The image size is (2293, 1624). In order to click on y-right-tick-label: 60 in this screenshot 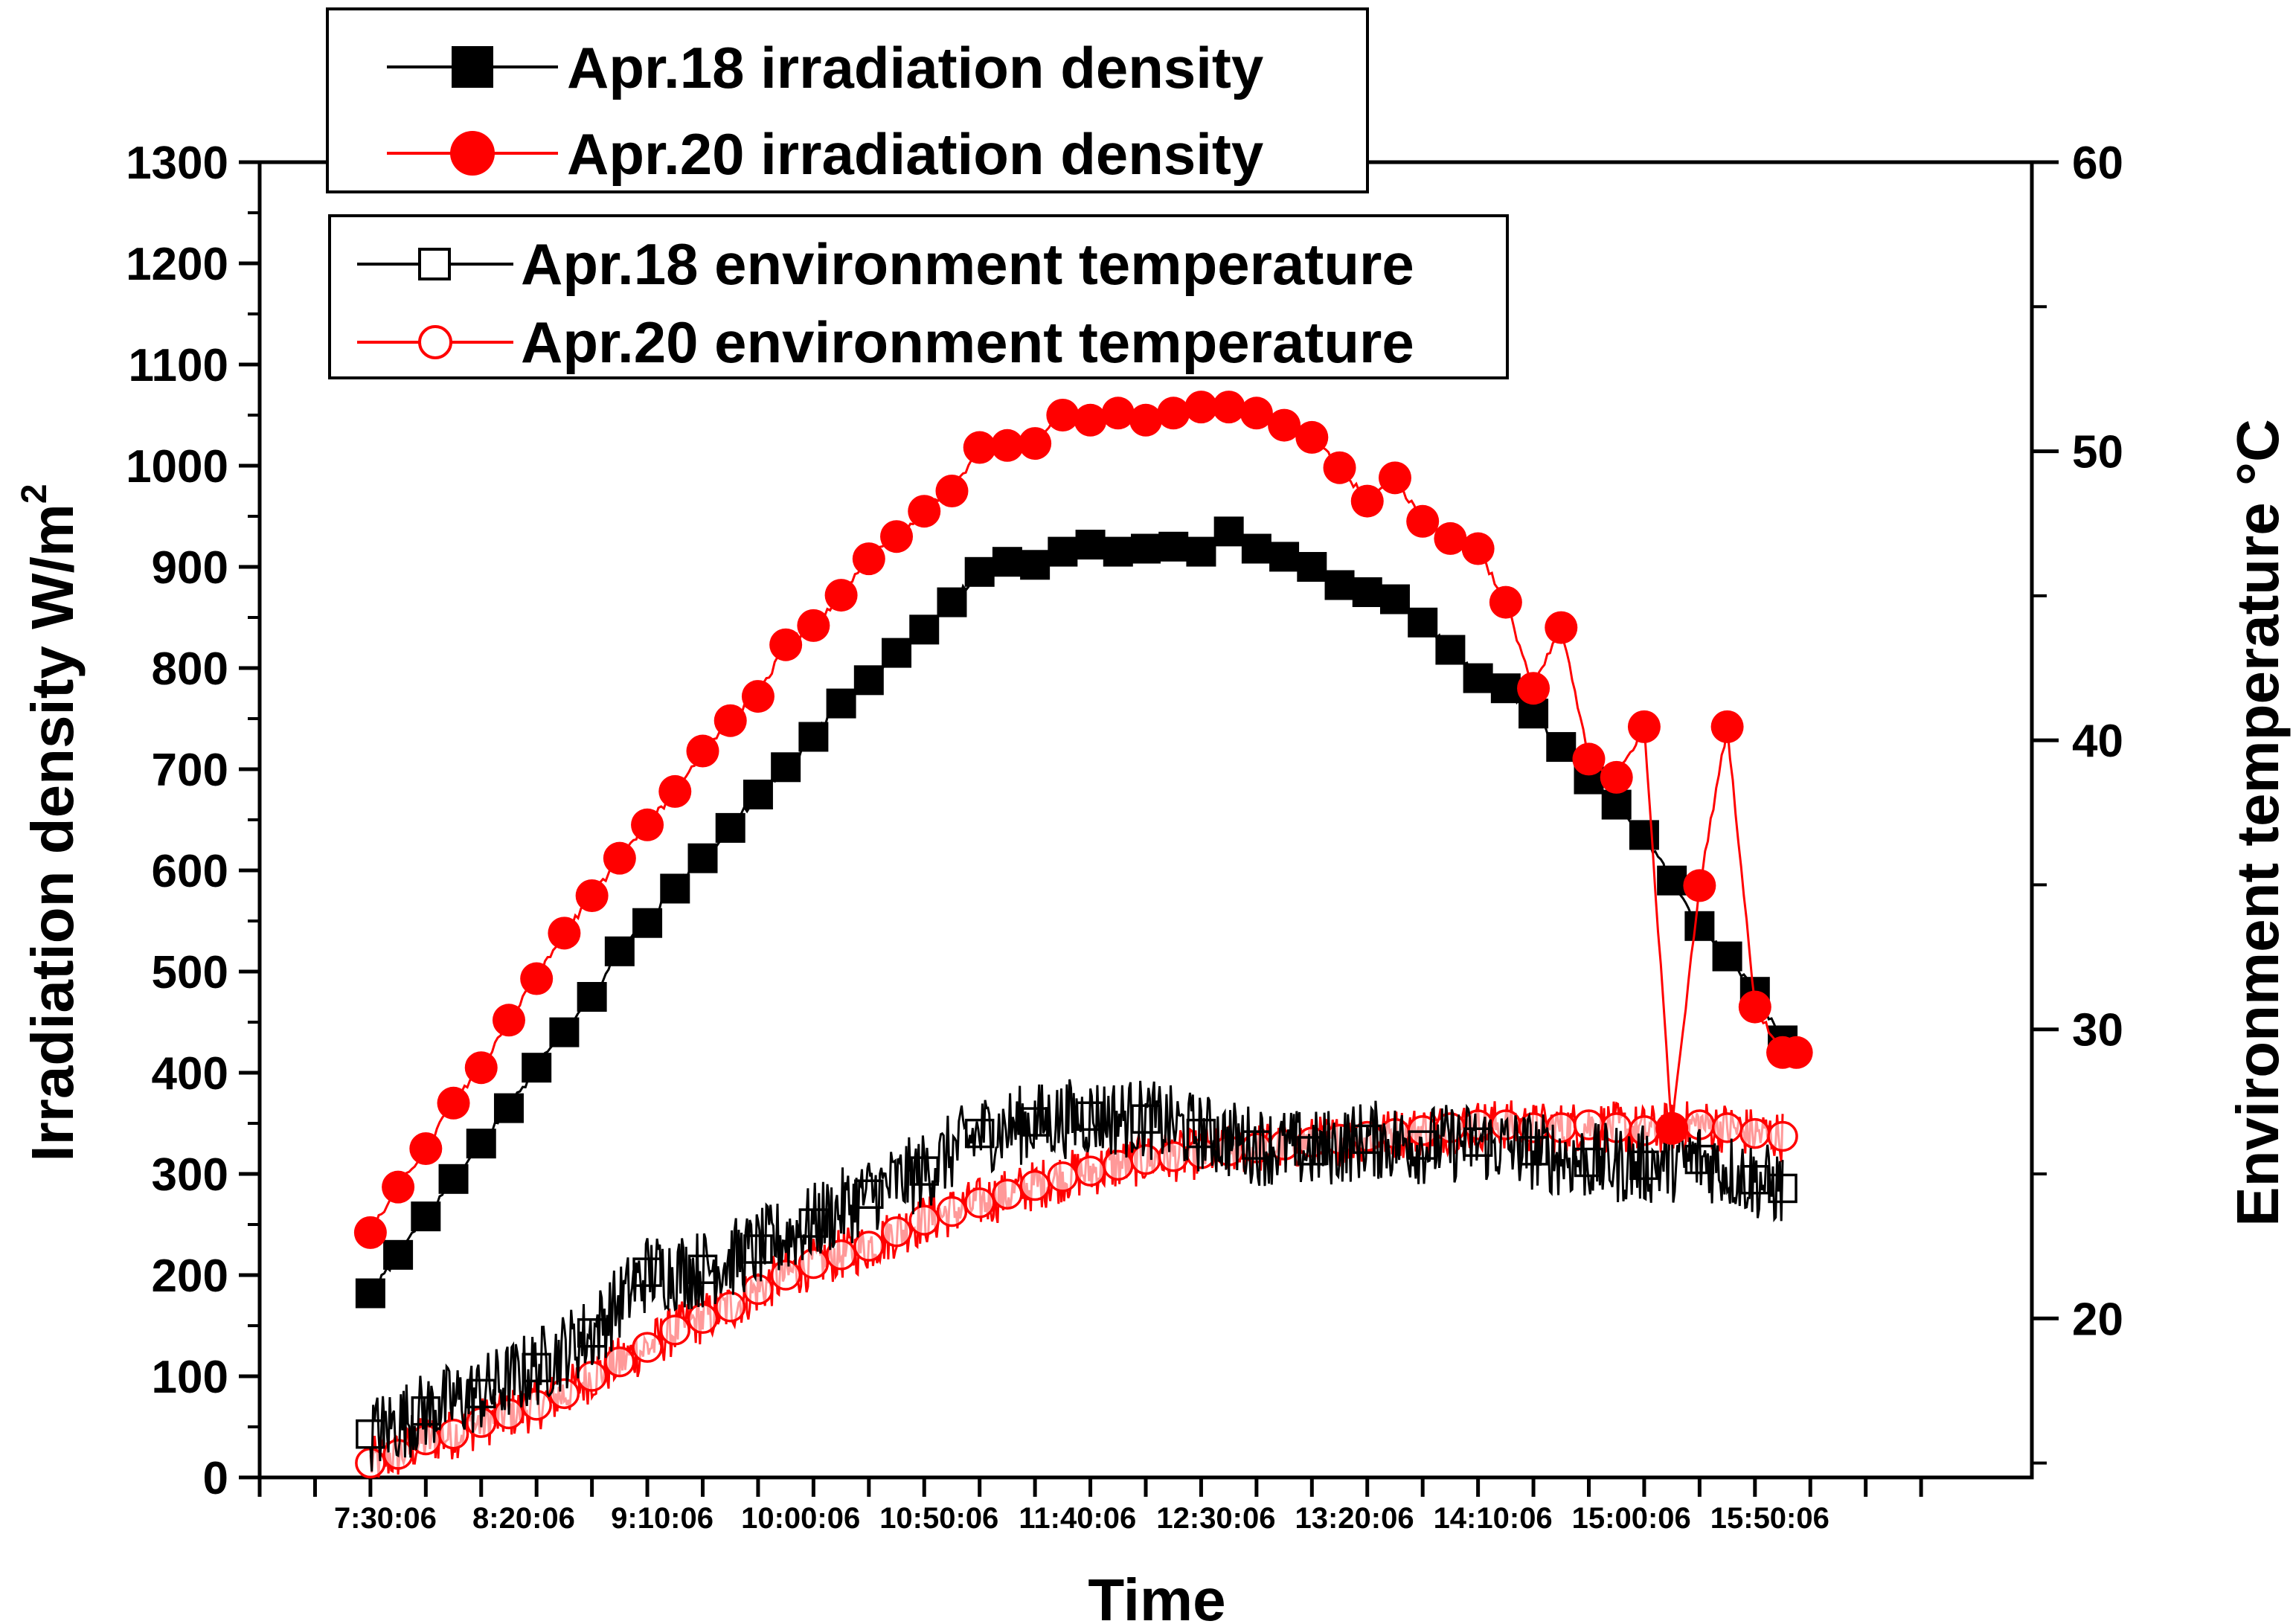, I will do `click(2097, 164)`.